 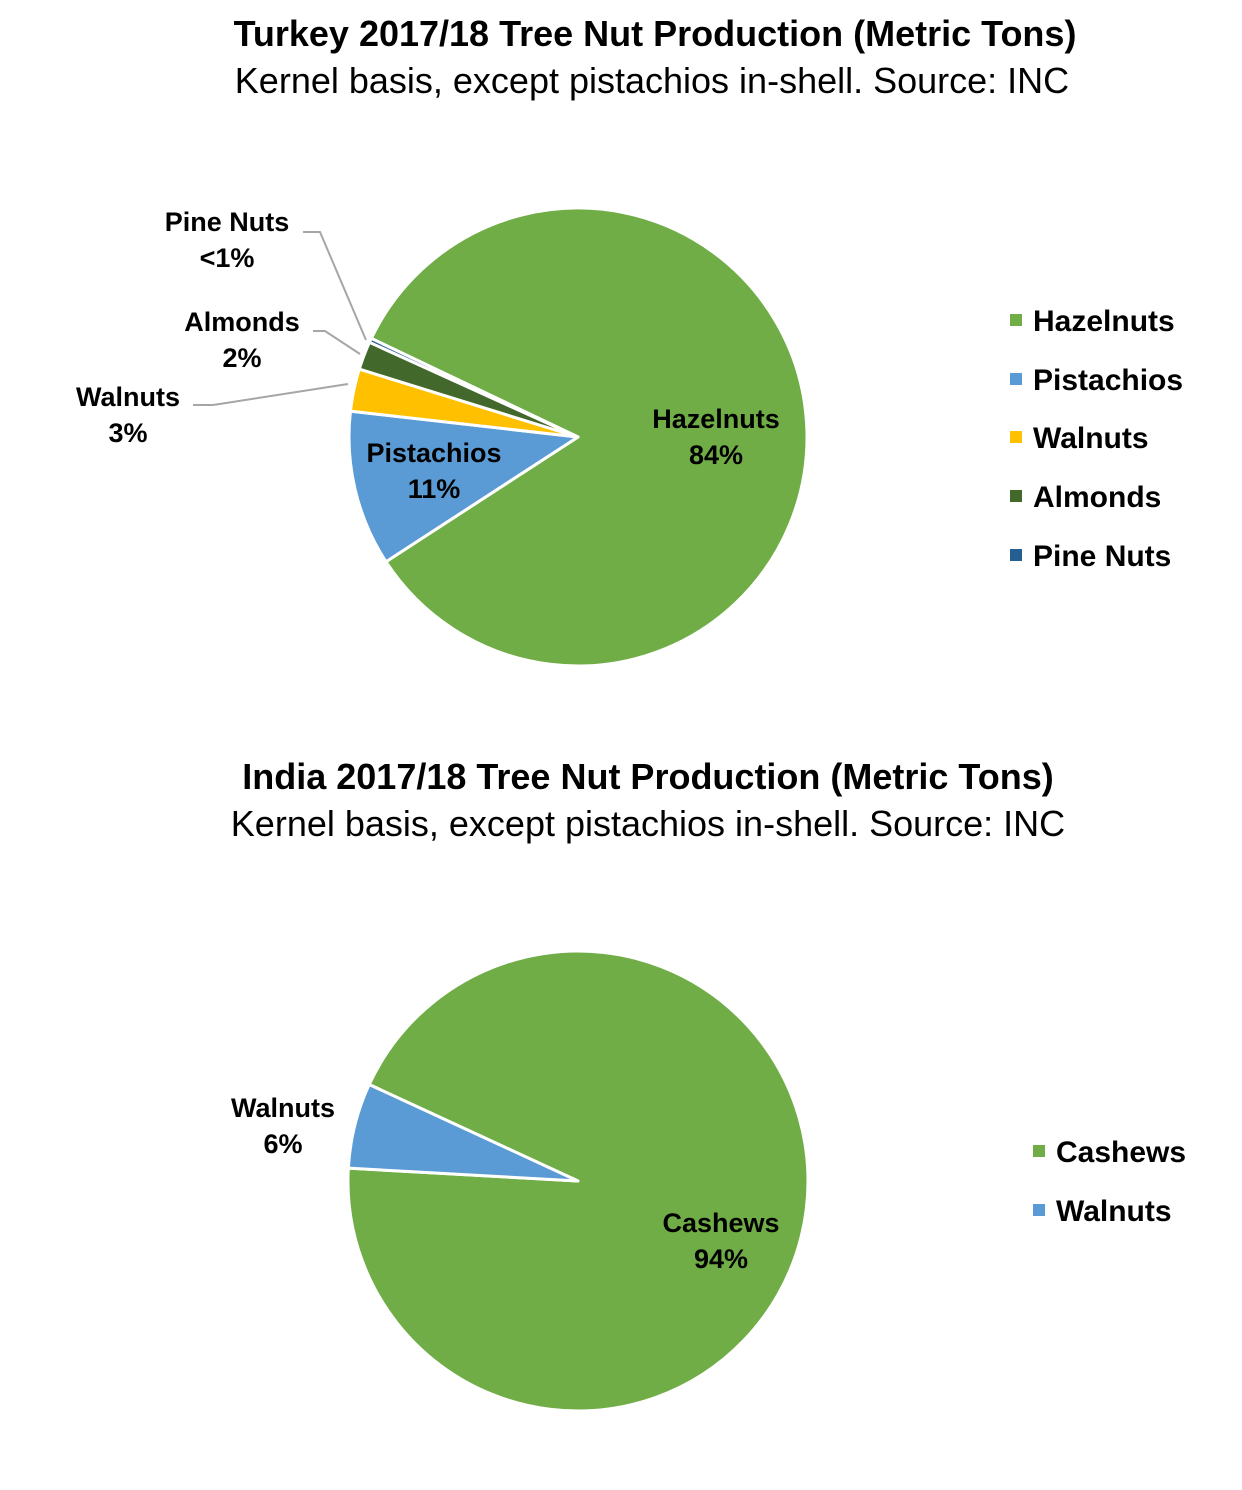 What do you see at coordinates (1016, 555) in the screenshot?
I see `legend-swatch-pine-nuts` at bounding box center [1016, 555].